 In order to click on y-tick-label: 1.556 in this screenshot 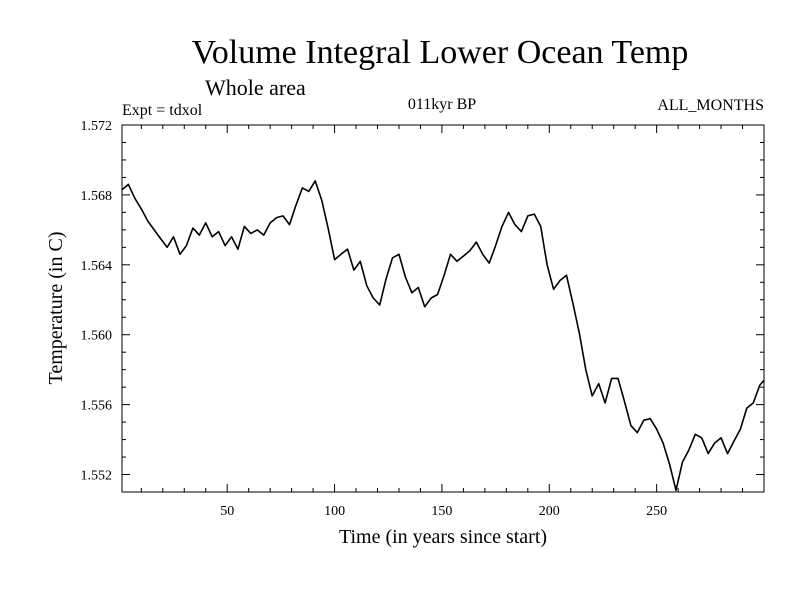, I will do `click(97, 406)`.